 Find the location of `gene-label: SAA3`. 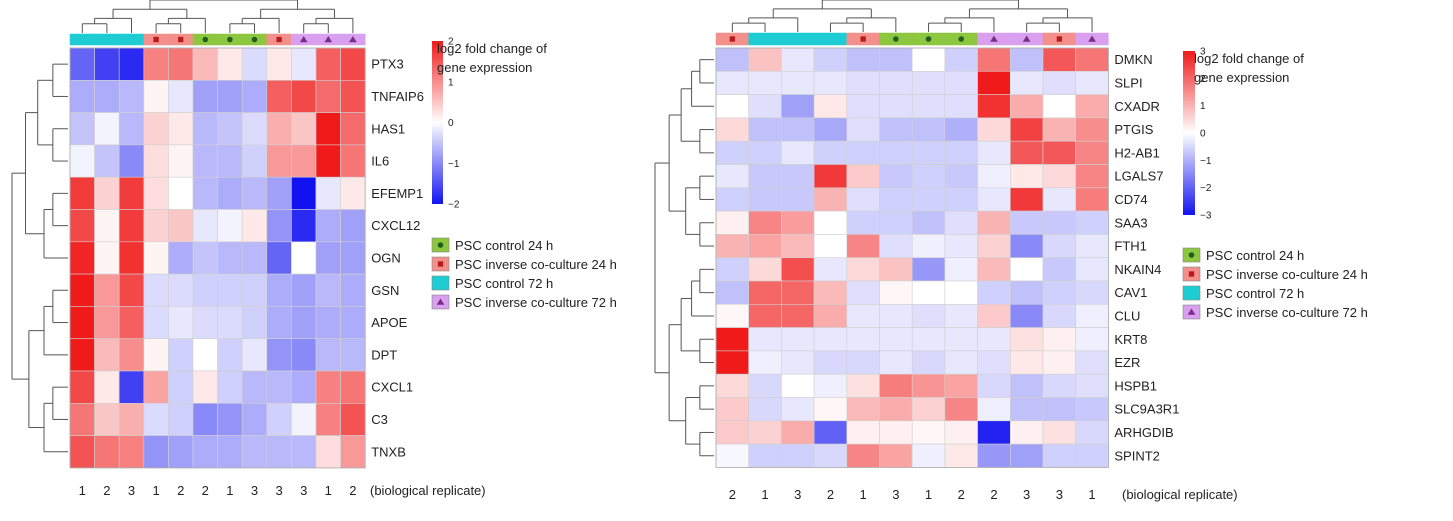

gene-label: SAA3 is located at coordinates (1130, 222).